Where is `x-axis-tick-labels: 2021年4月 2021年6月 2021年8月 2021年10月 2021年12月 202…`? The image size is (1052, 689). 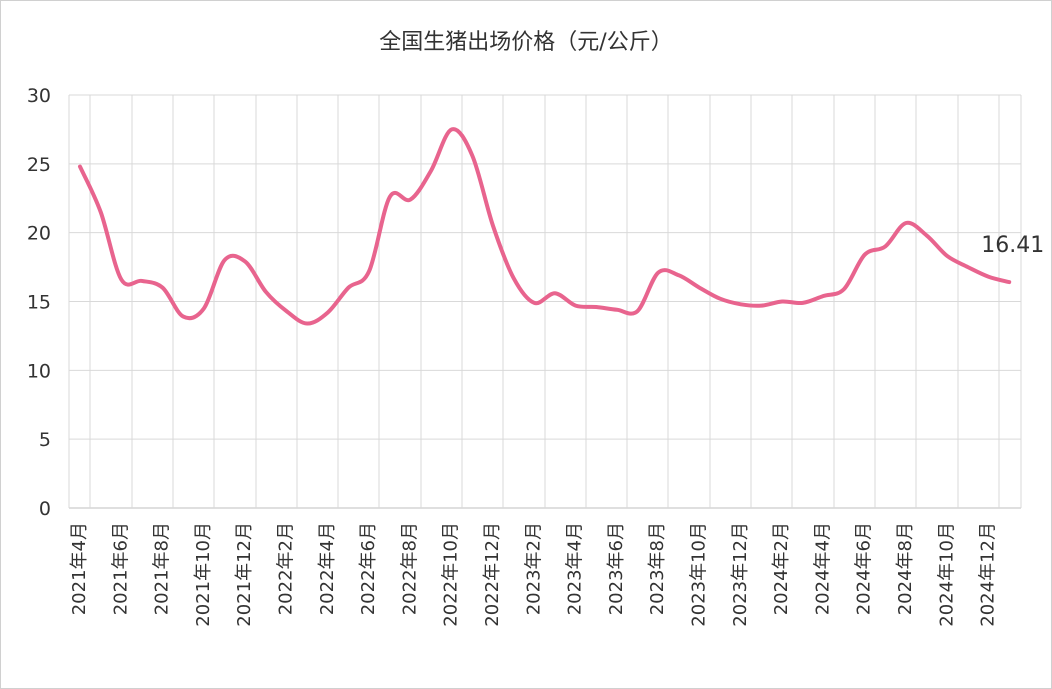 x-axis-tick-labels: 2021年4月 2021年6月 2021年8月 2021年10月 2021年12月 202… is located at coordinates (534, 574).